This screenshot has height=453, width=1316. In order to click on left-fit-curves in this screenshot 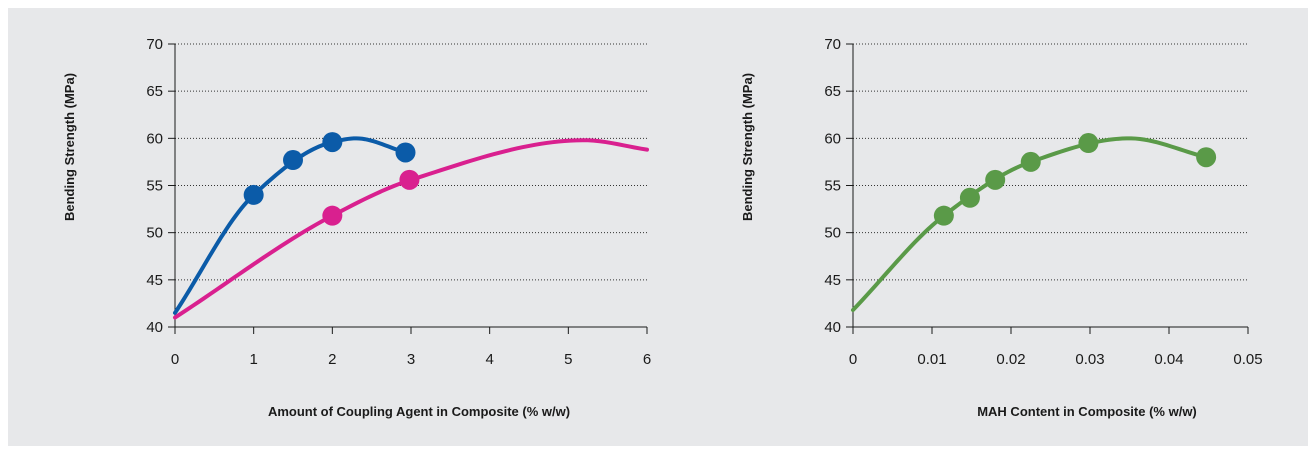, I will do `click(411, 228)`.